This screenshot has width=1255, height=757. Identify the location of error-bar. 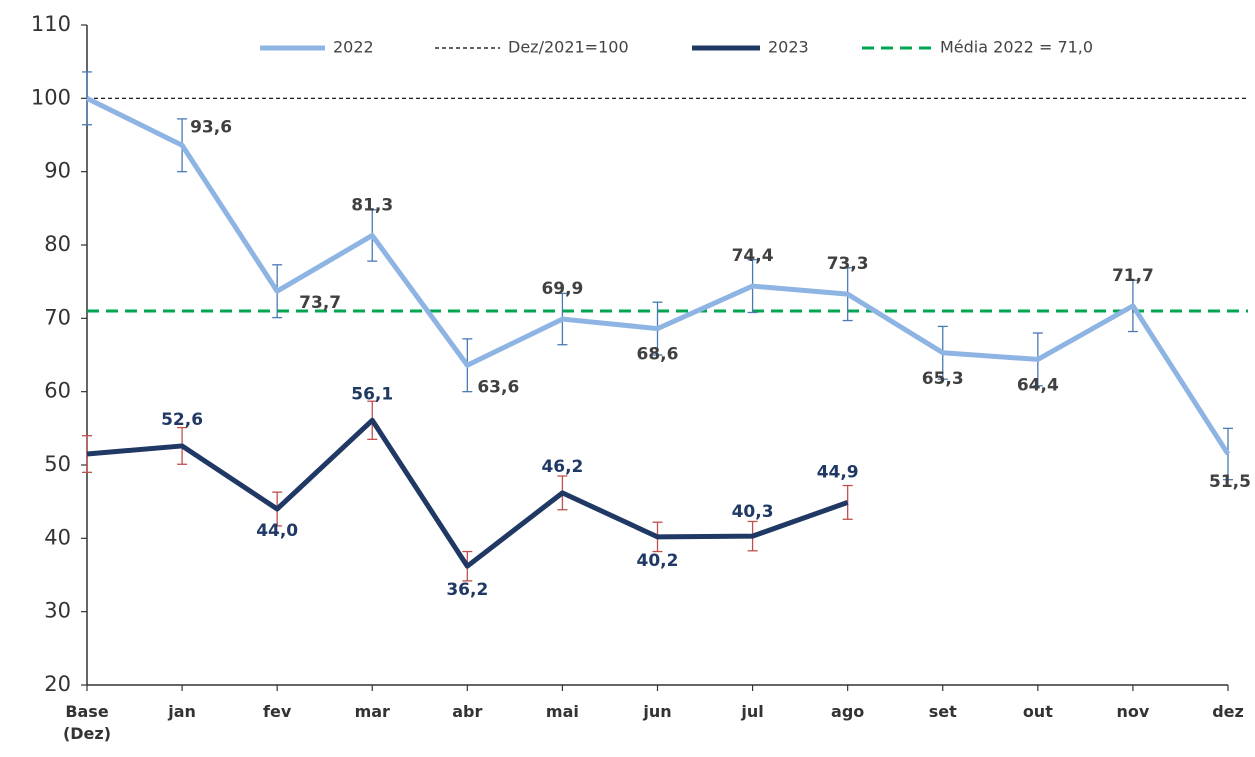
(87, 98).